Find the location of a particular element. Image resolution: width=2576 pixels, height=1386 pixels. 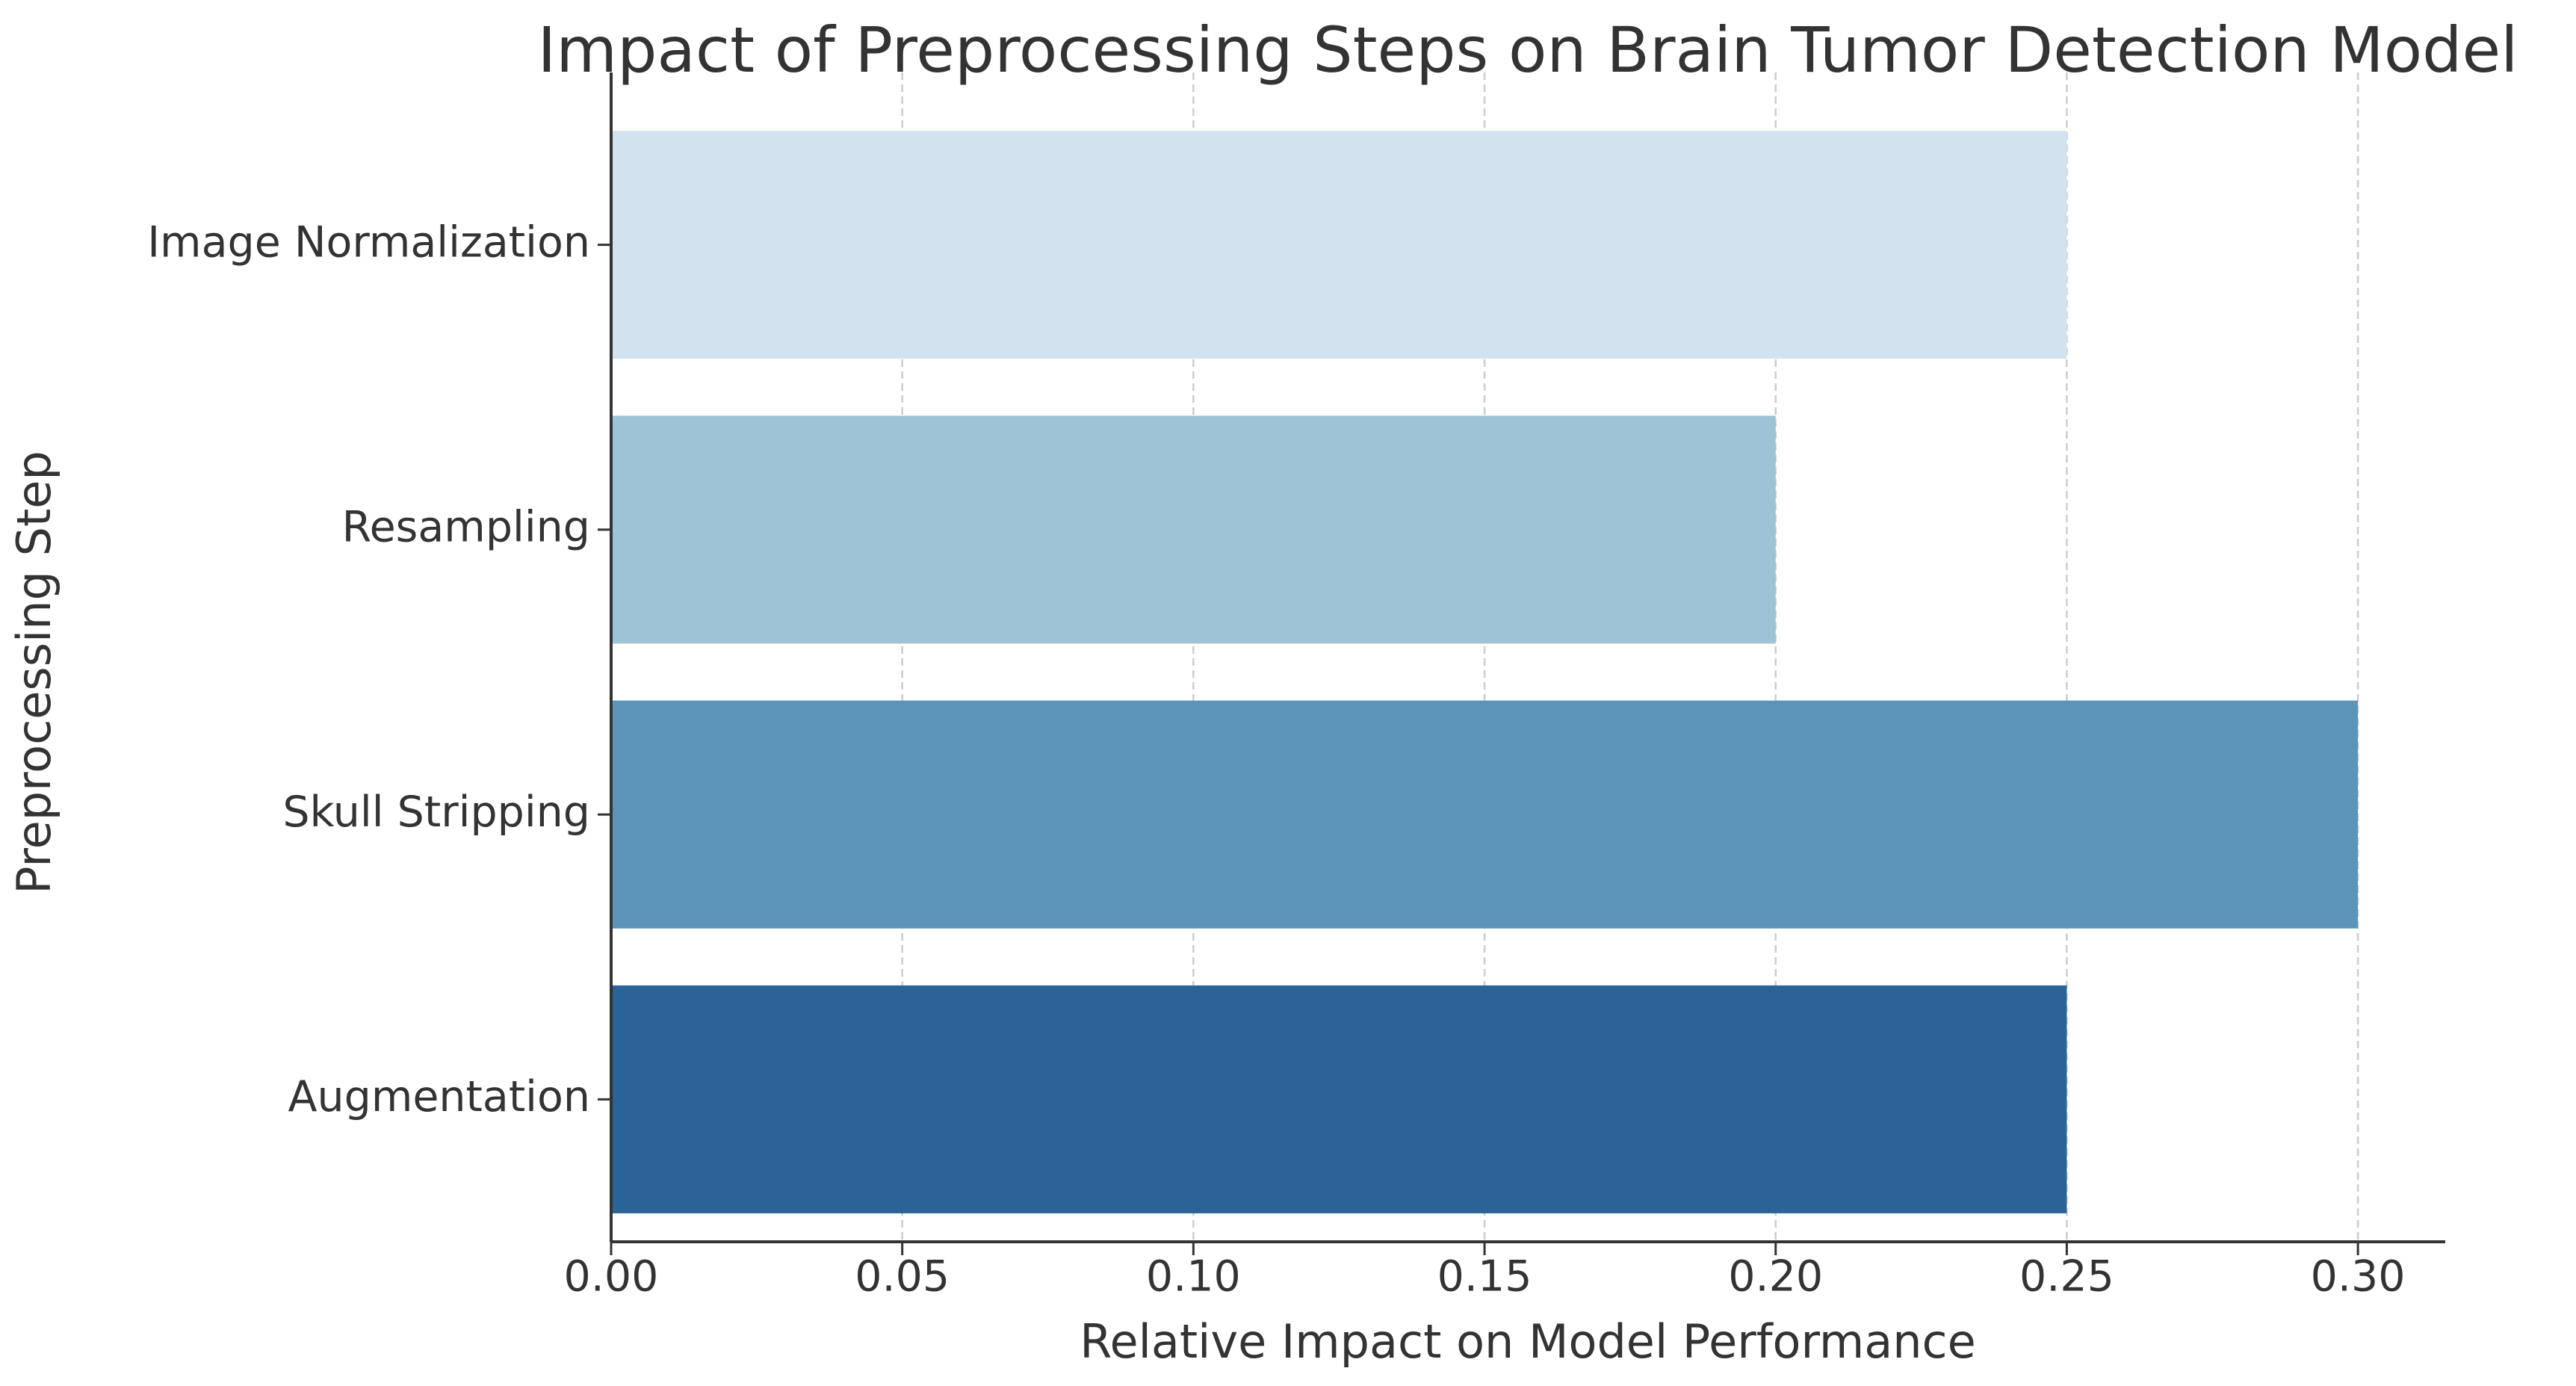

y-tick-label: Skull Stripping is located at coordinates (436, 812).